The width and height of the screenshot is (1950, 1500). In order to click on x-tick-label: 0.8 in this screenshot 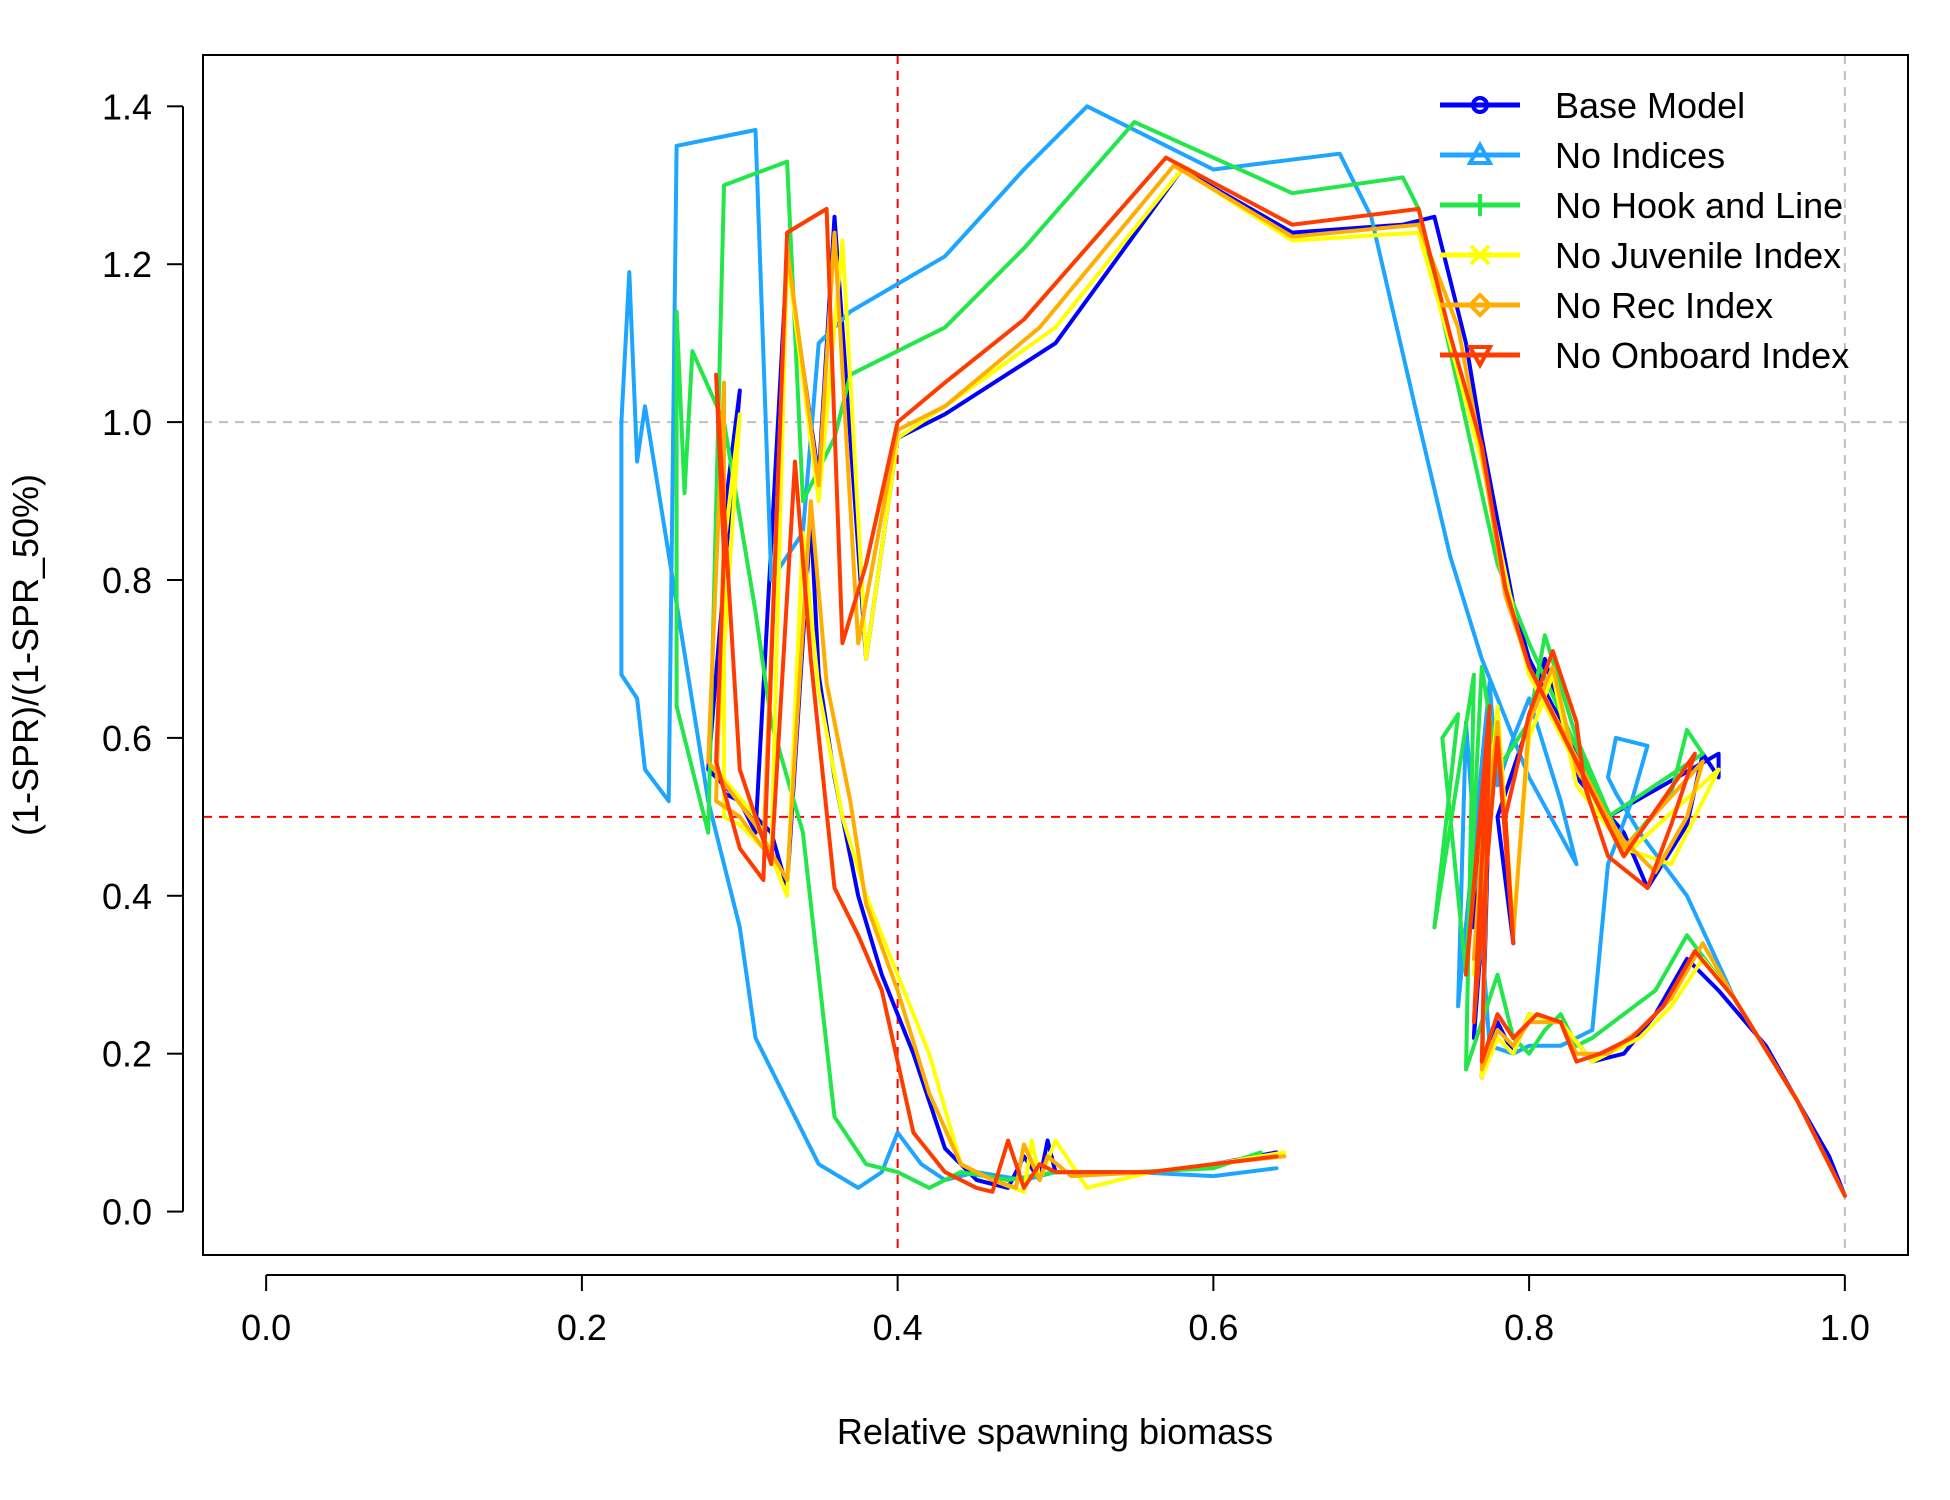, I will do `click(1529, 1327)`.